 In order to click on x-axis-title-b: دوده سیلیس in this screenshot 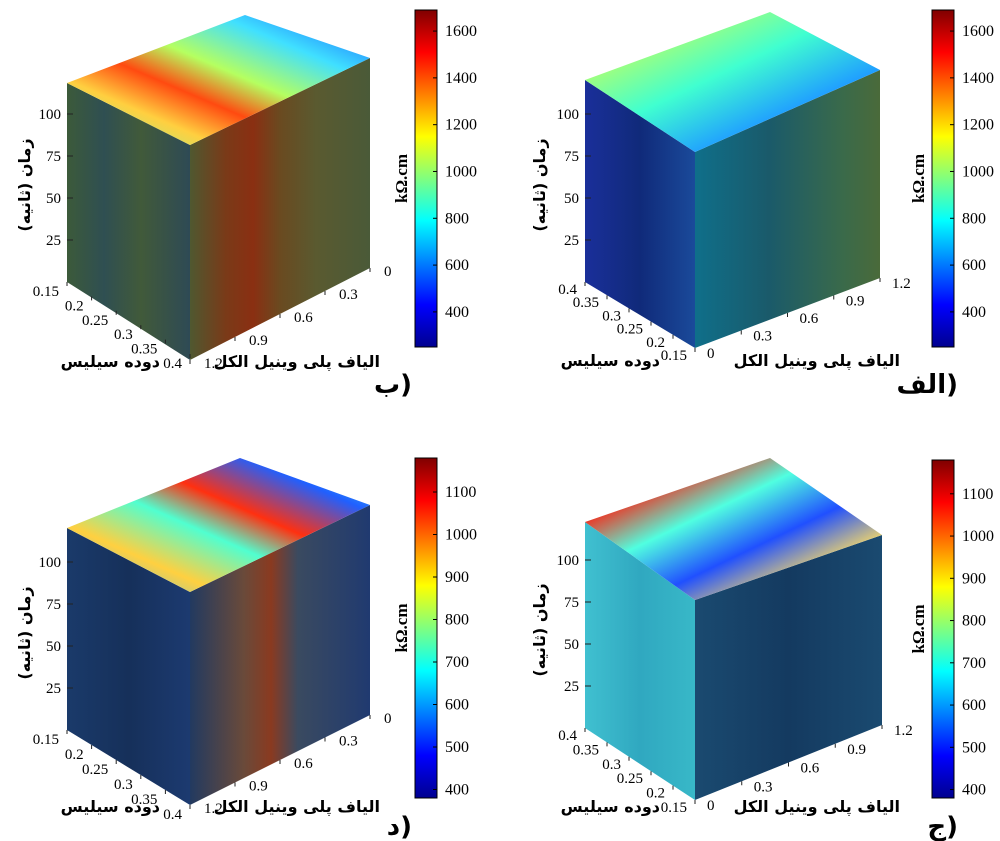, I will do `click(110, 361)`.